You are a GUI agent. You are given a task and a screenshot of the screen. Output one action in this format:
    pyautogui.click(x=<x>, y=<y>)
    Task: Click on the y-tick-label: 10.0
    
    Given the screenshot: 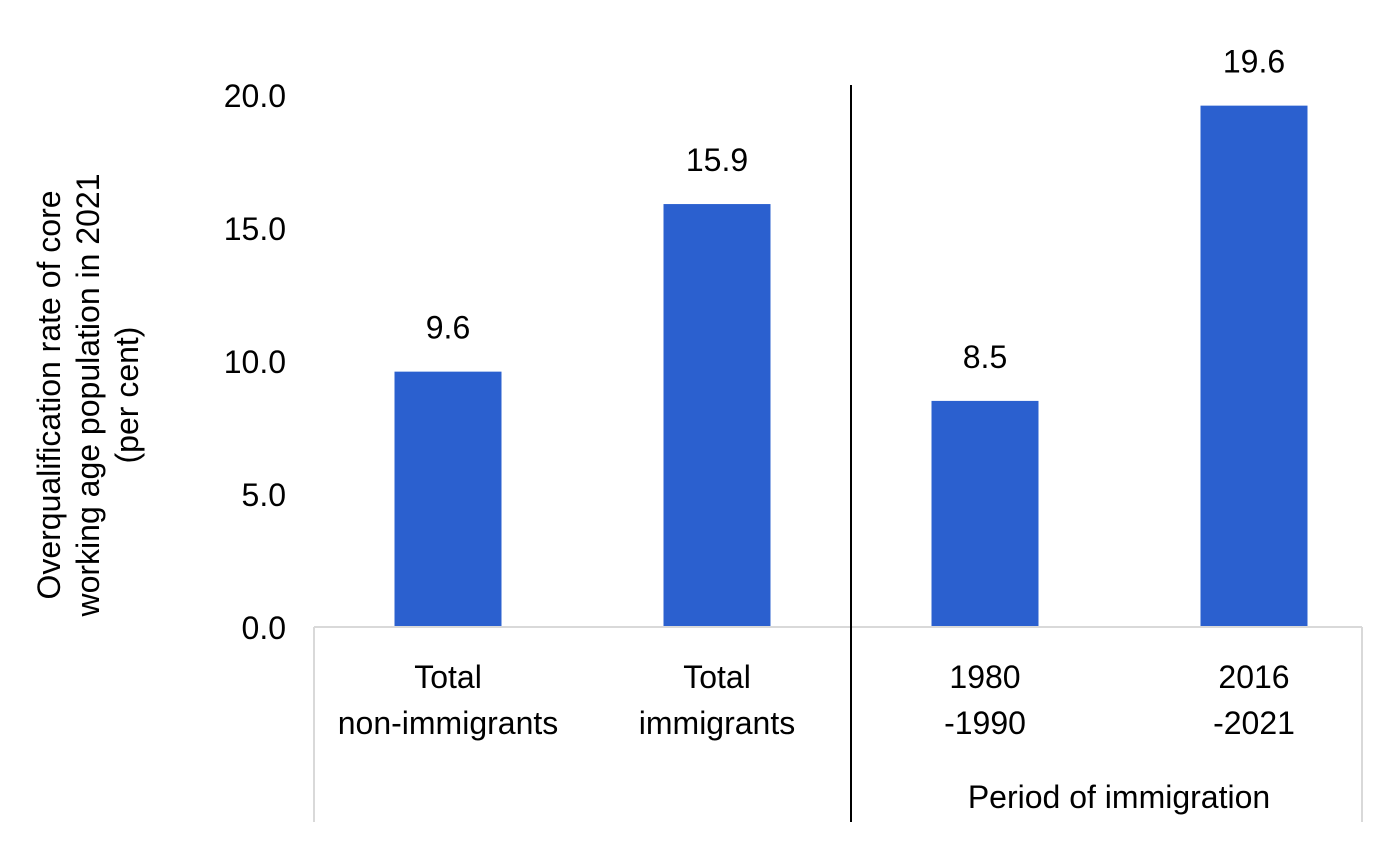 What is the action you would take?
    pyautogui.click(x=255, y=362)
    